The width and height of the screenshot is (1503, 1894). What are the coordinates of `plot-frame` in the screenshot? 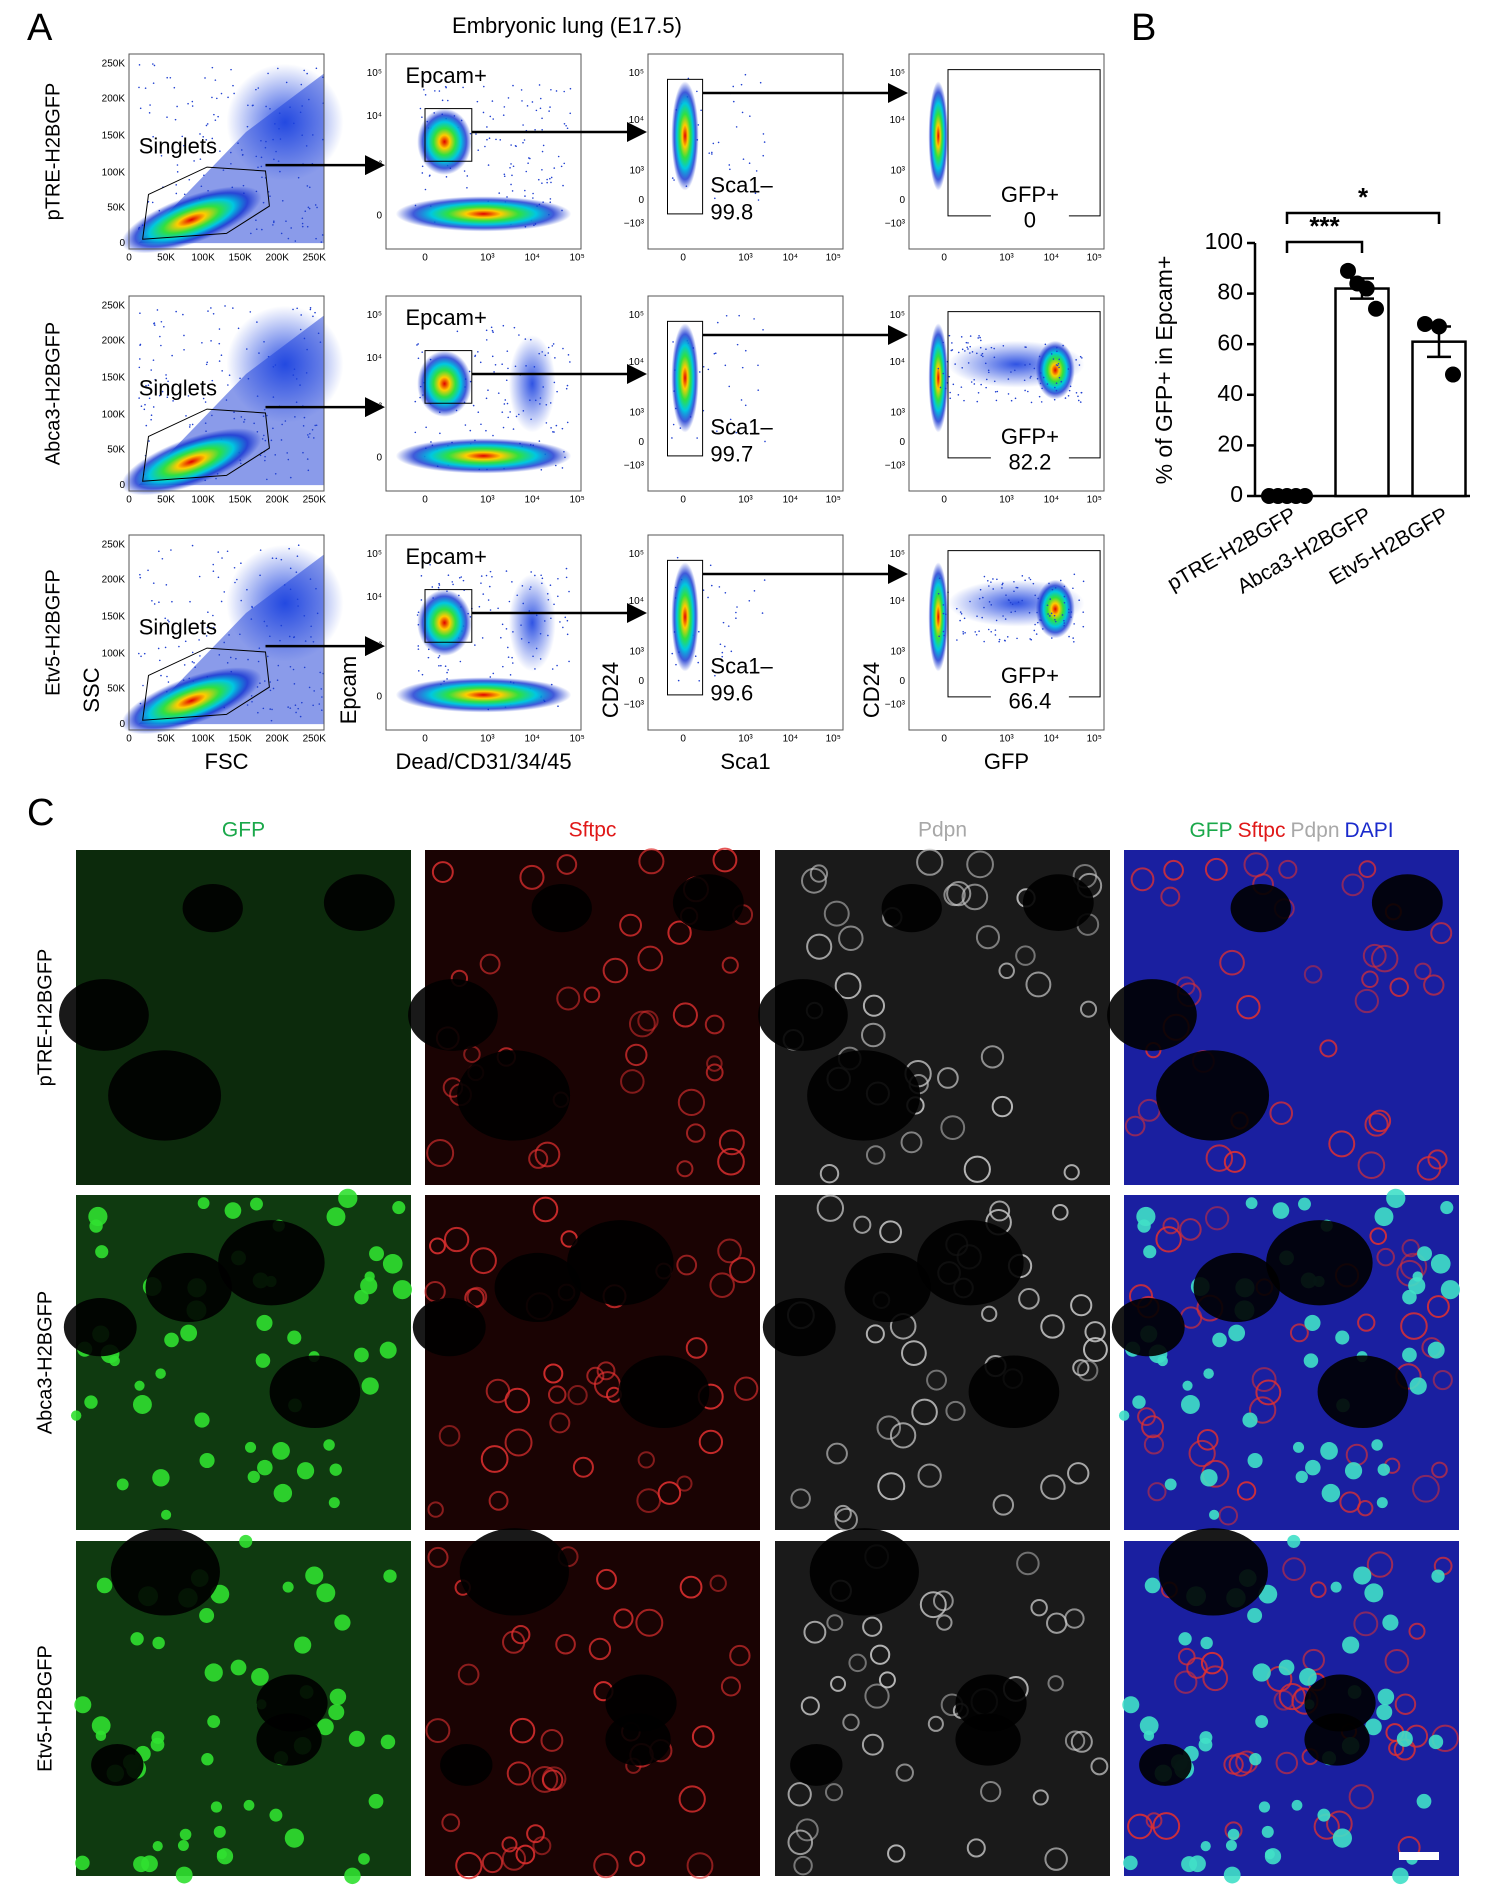 It's located at (226, 393).